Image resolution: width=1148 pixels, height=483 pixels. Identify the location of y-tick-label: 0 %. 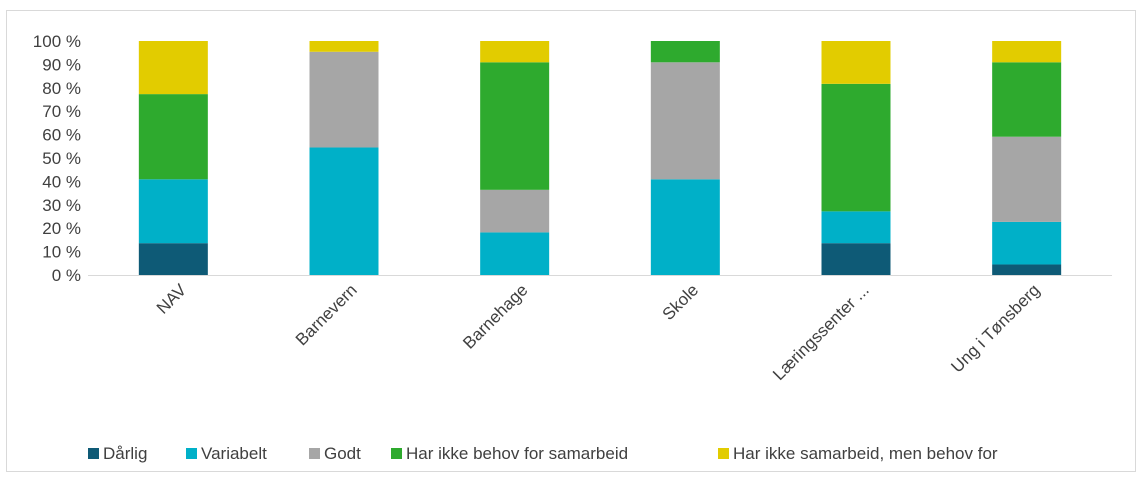
(66, 275).